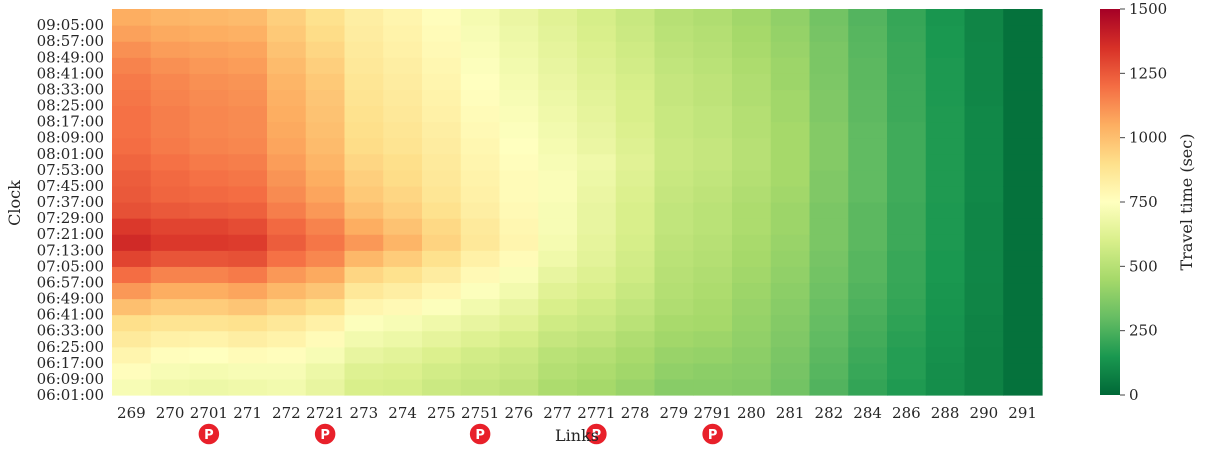 Image resolution: width=1206 pixels, height=450 pixels. I want to click on parking-marker-icon: P, so click(596, 434).